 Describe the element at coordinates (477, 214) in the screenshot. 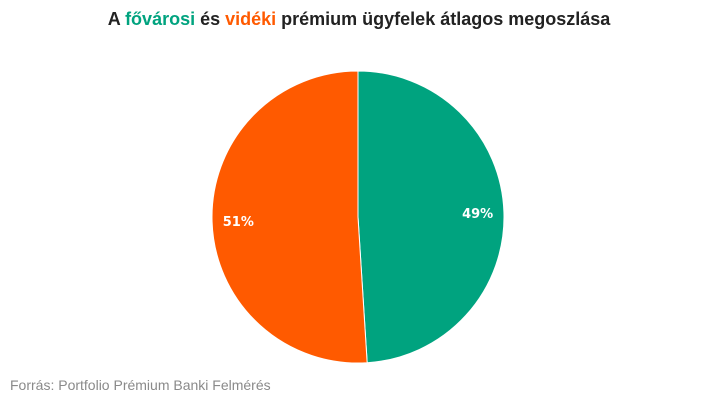

I see `slice-label-fovarosi: 49%` at that location.